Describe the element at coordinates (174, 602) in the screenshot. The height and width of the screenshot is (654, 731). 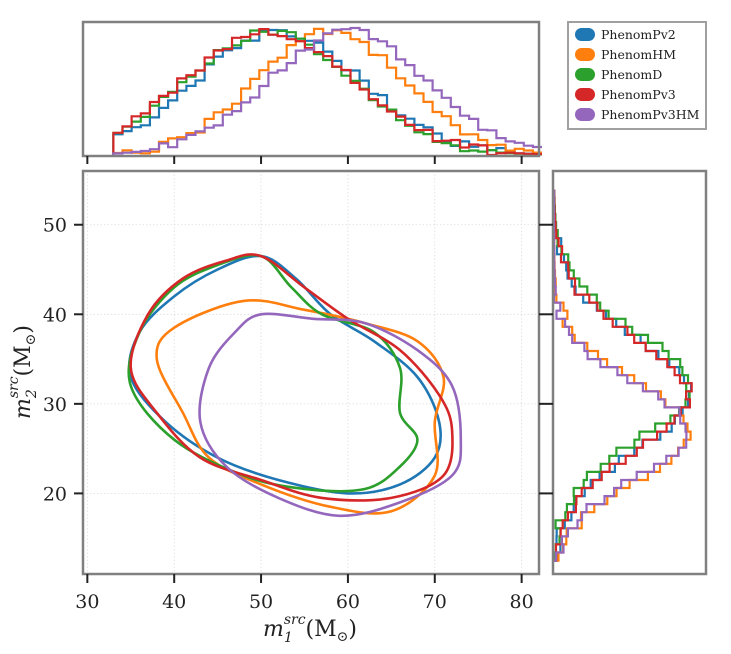
I see `x-tick-label-40: 40` at that location.